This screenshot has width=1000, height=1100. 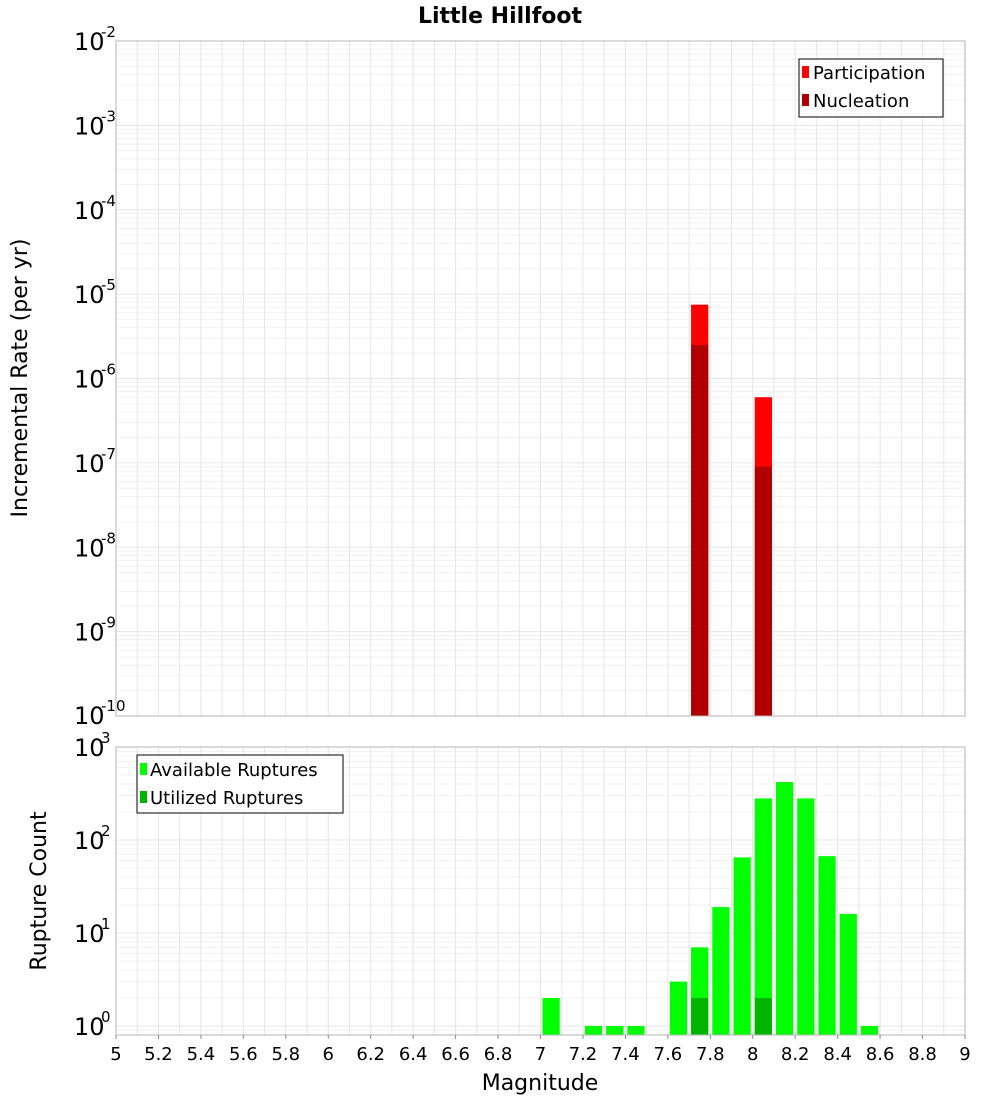 What do you see at coordinates (861, 101) in the screenshot?
I see `nucleation-legend-label: Nucleation` at bounding box center [861, 101].